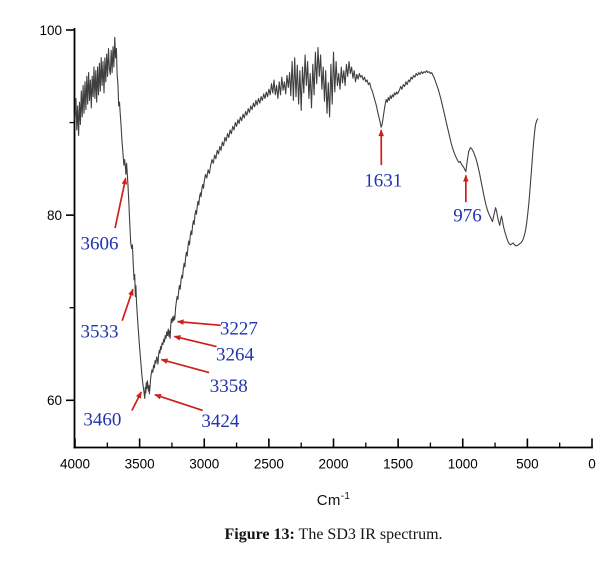 The height and width of the screenshot is (563, 615). What do you see at coordinates (100, 331) in the screenshot?
I see `peak-label-3533: 3533` at bounding box center [100, 331].